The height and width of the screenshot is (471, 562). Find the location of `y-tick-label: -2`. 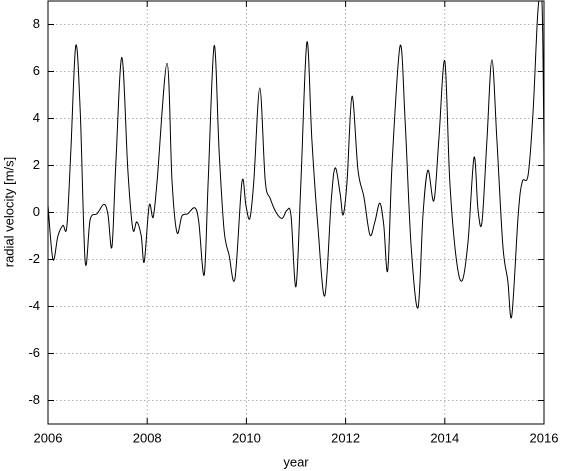

y-tick-label: -2 is located at coordinates (34, 258).